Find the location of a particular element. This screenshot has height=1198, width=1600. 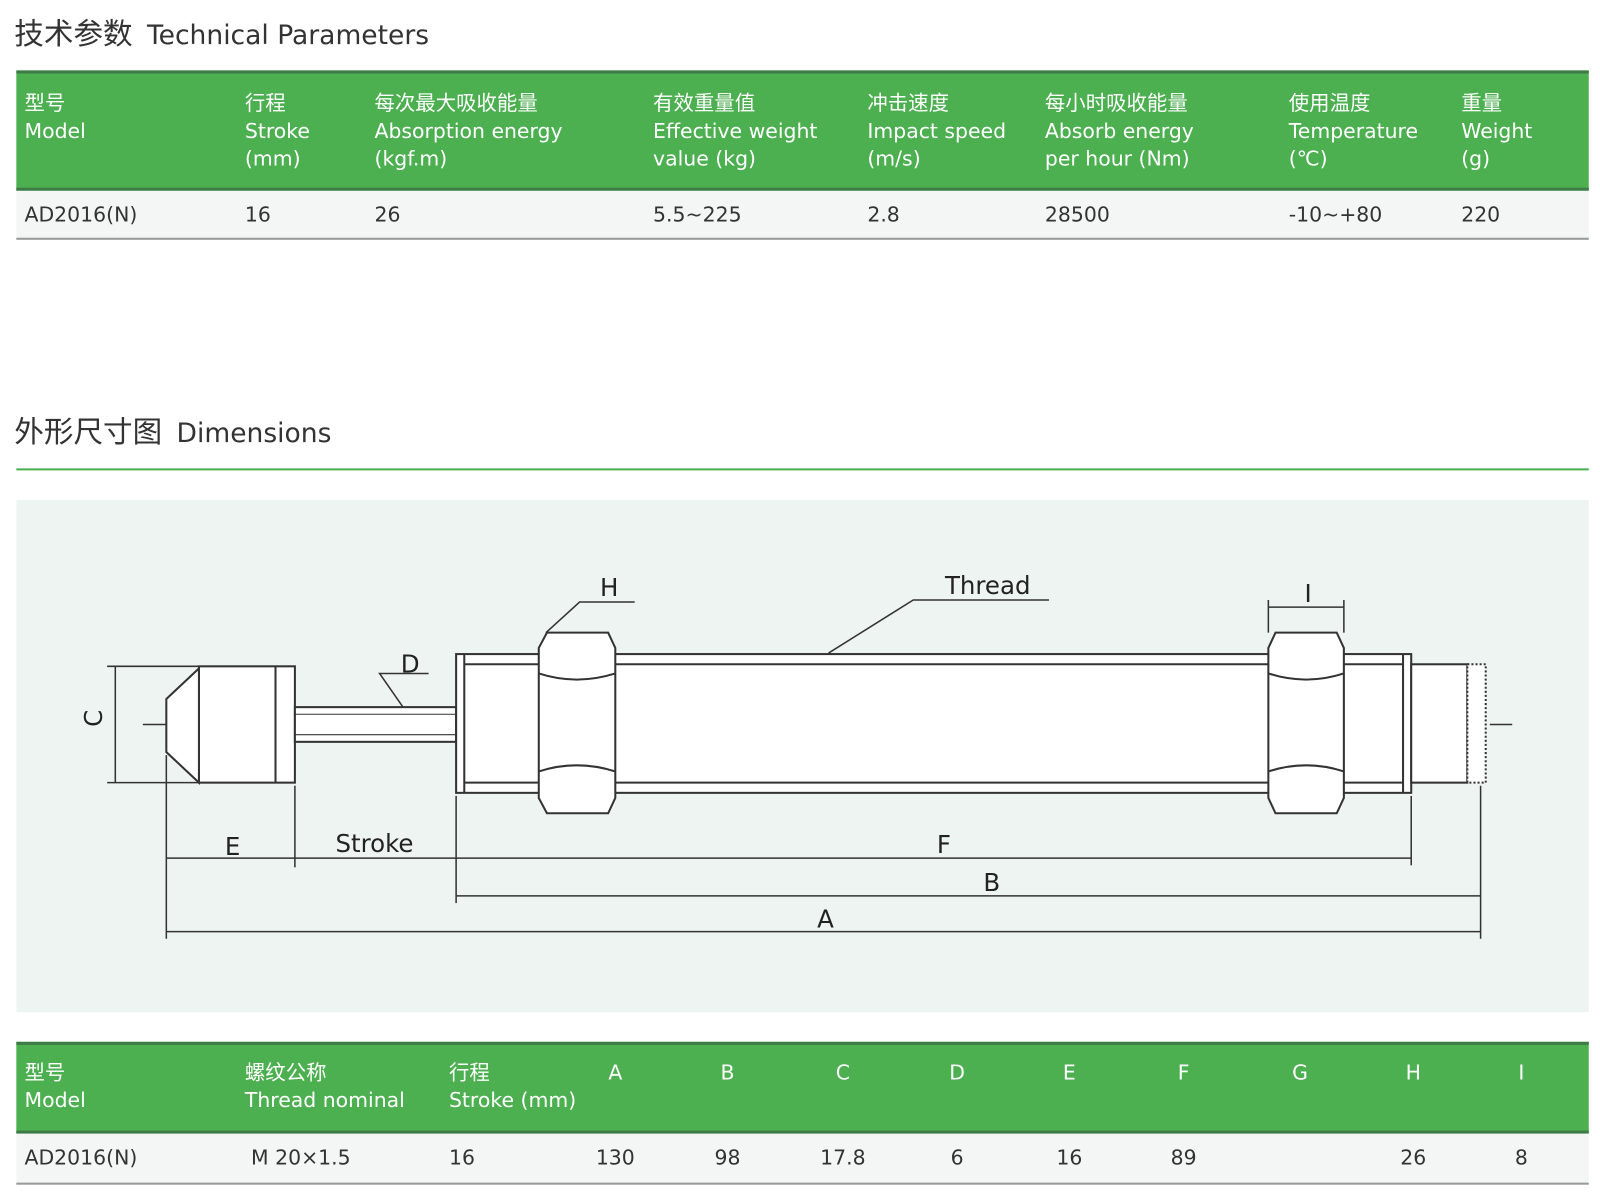

header-b: B is located at coordinates (727, 1072).